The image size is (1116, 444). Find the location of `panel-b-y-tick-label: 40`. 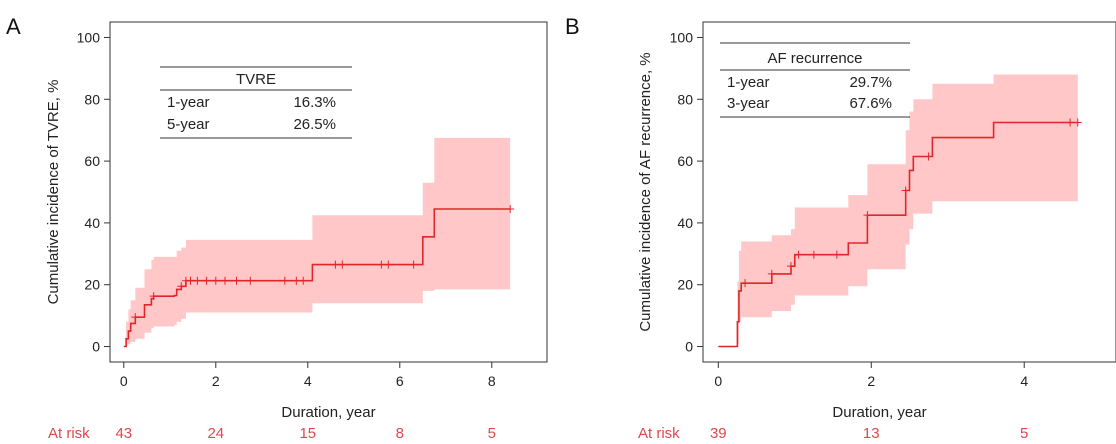

panel-b-y-tick-label: 40 is located at coordinates (685, 223).